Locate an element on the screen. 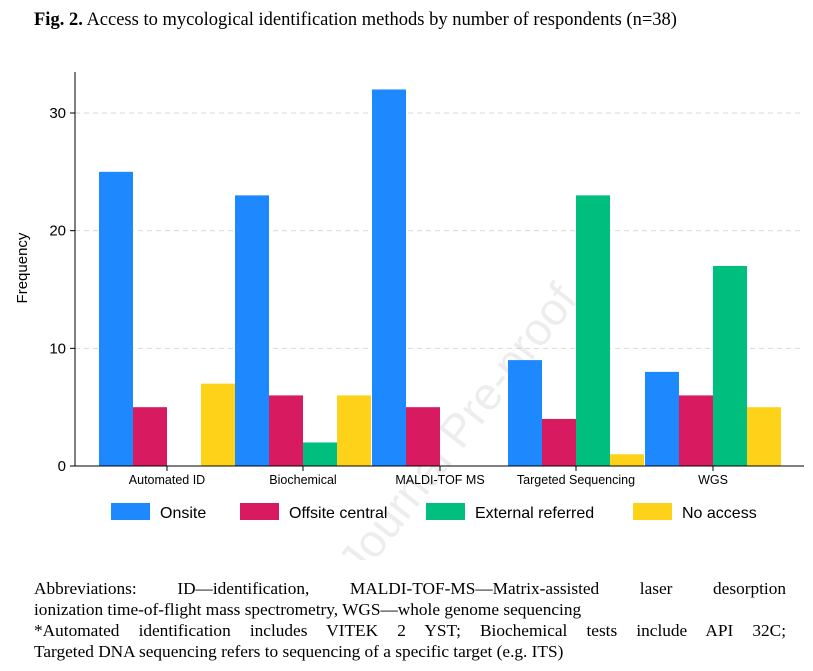 This screenshot has width=813, height=671. y-tick-label: 0 is located at coordinates (62, 466).